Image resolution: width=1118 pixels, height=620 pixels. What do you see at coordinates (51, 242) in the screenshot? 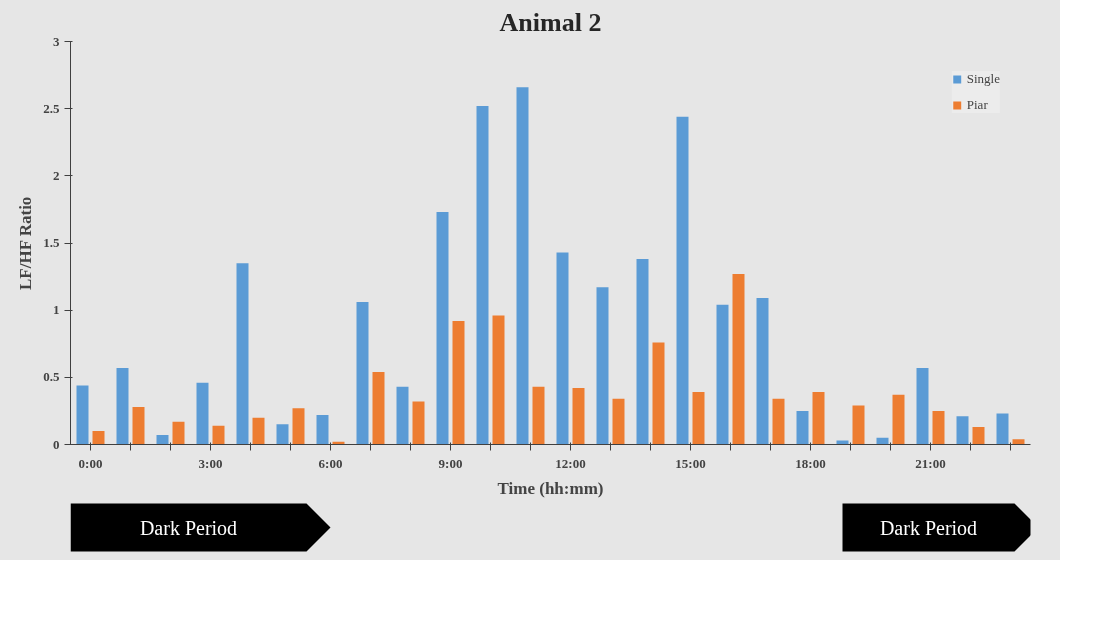
I see `y-tick-label: 1.5` at bounding box center [51, 242].